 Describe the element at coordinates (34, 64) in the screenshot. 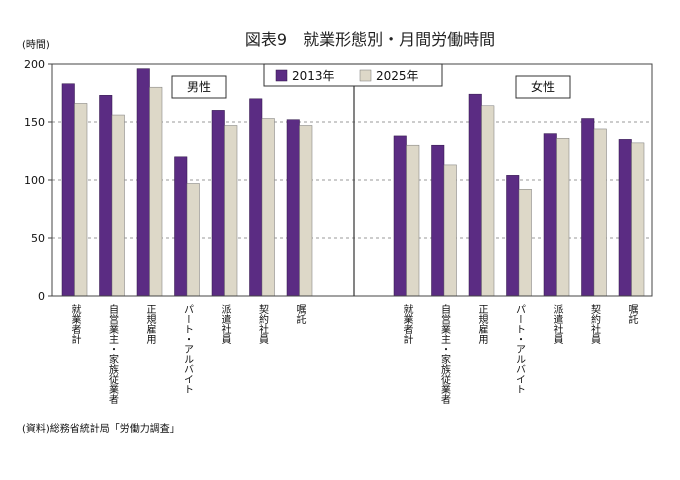

I see `y-tick-label: 200` at that location.